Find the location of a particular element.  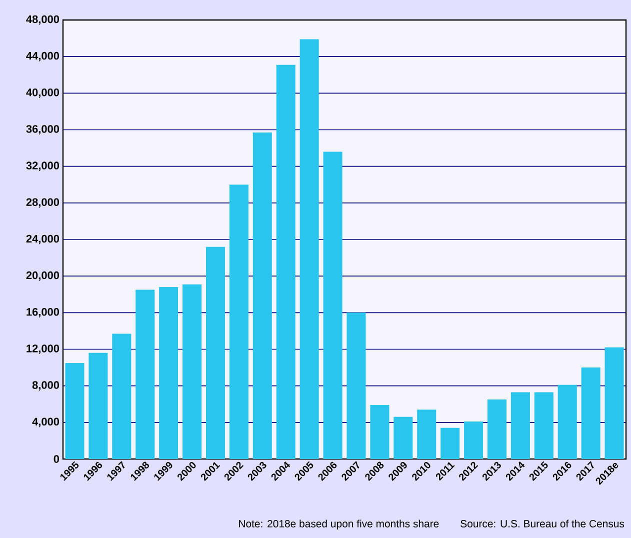

y-tick-label: 36,000 is located at coordinates (43, 129).